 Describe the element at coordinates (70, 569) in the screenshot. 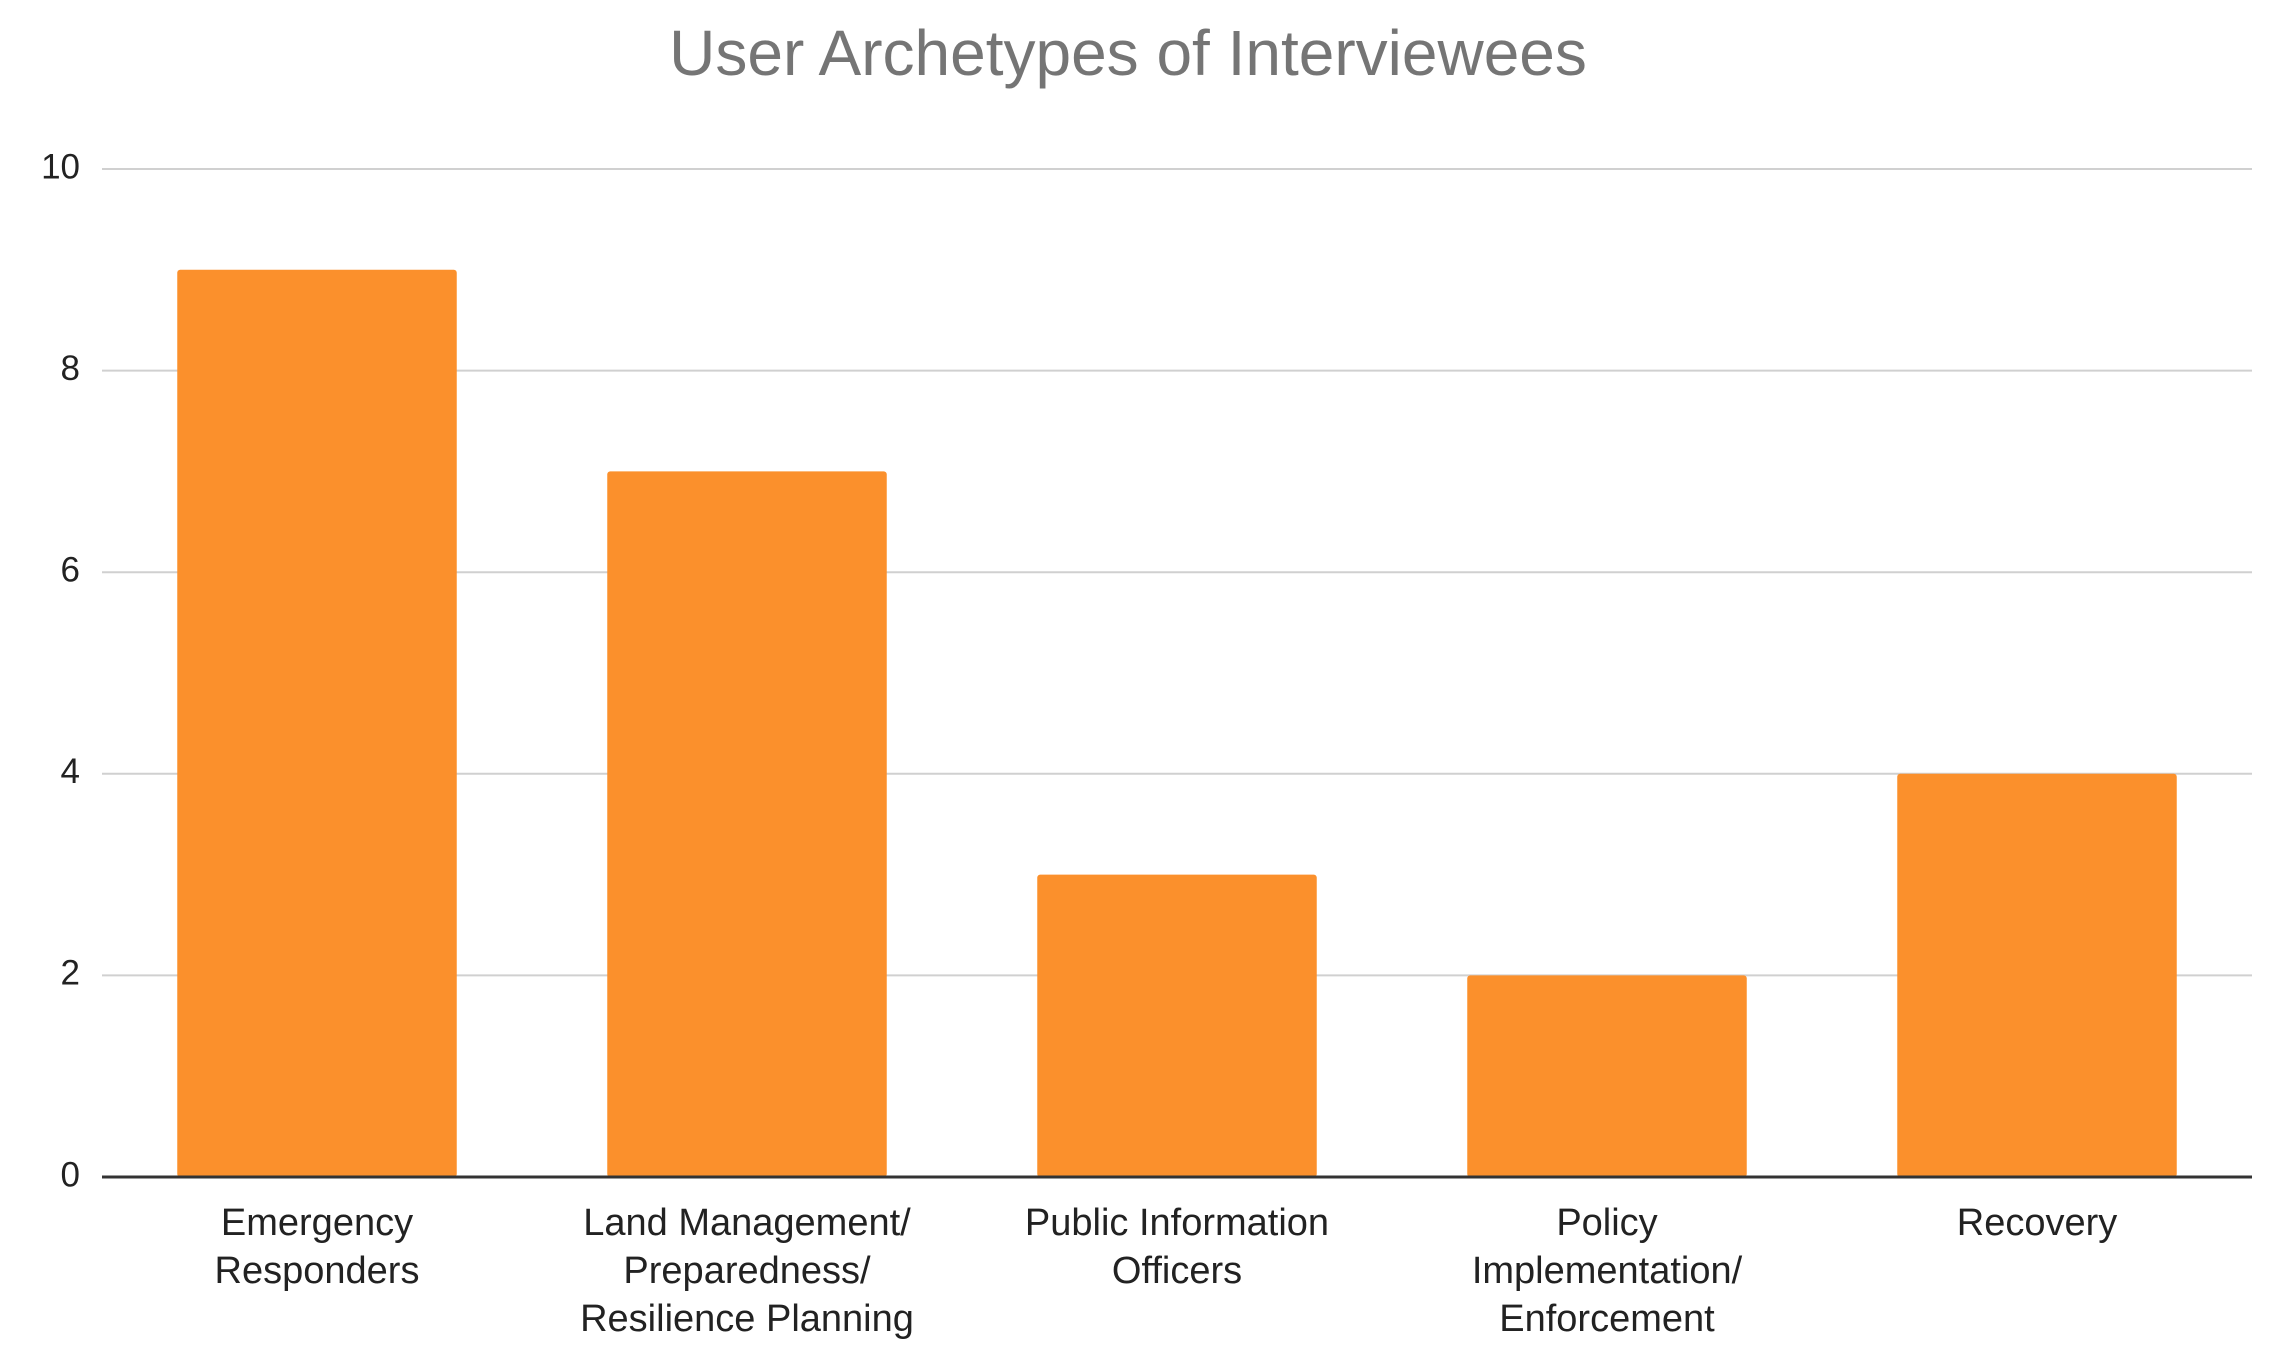

I see `y-tick-label: 6` at that location.